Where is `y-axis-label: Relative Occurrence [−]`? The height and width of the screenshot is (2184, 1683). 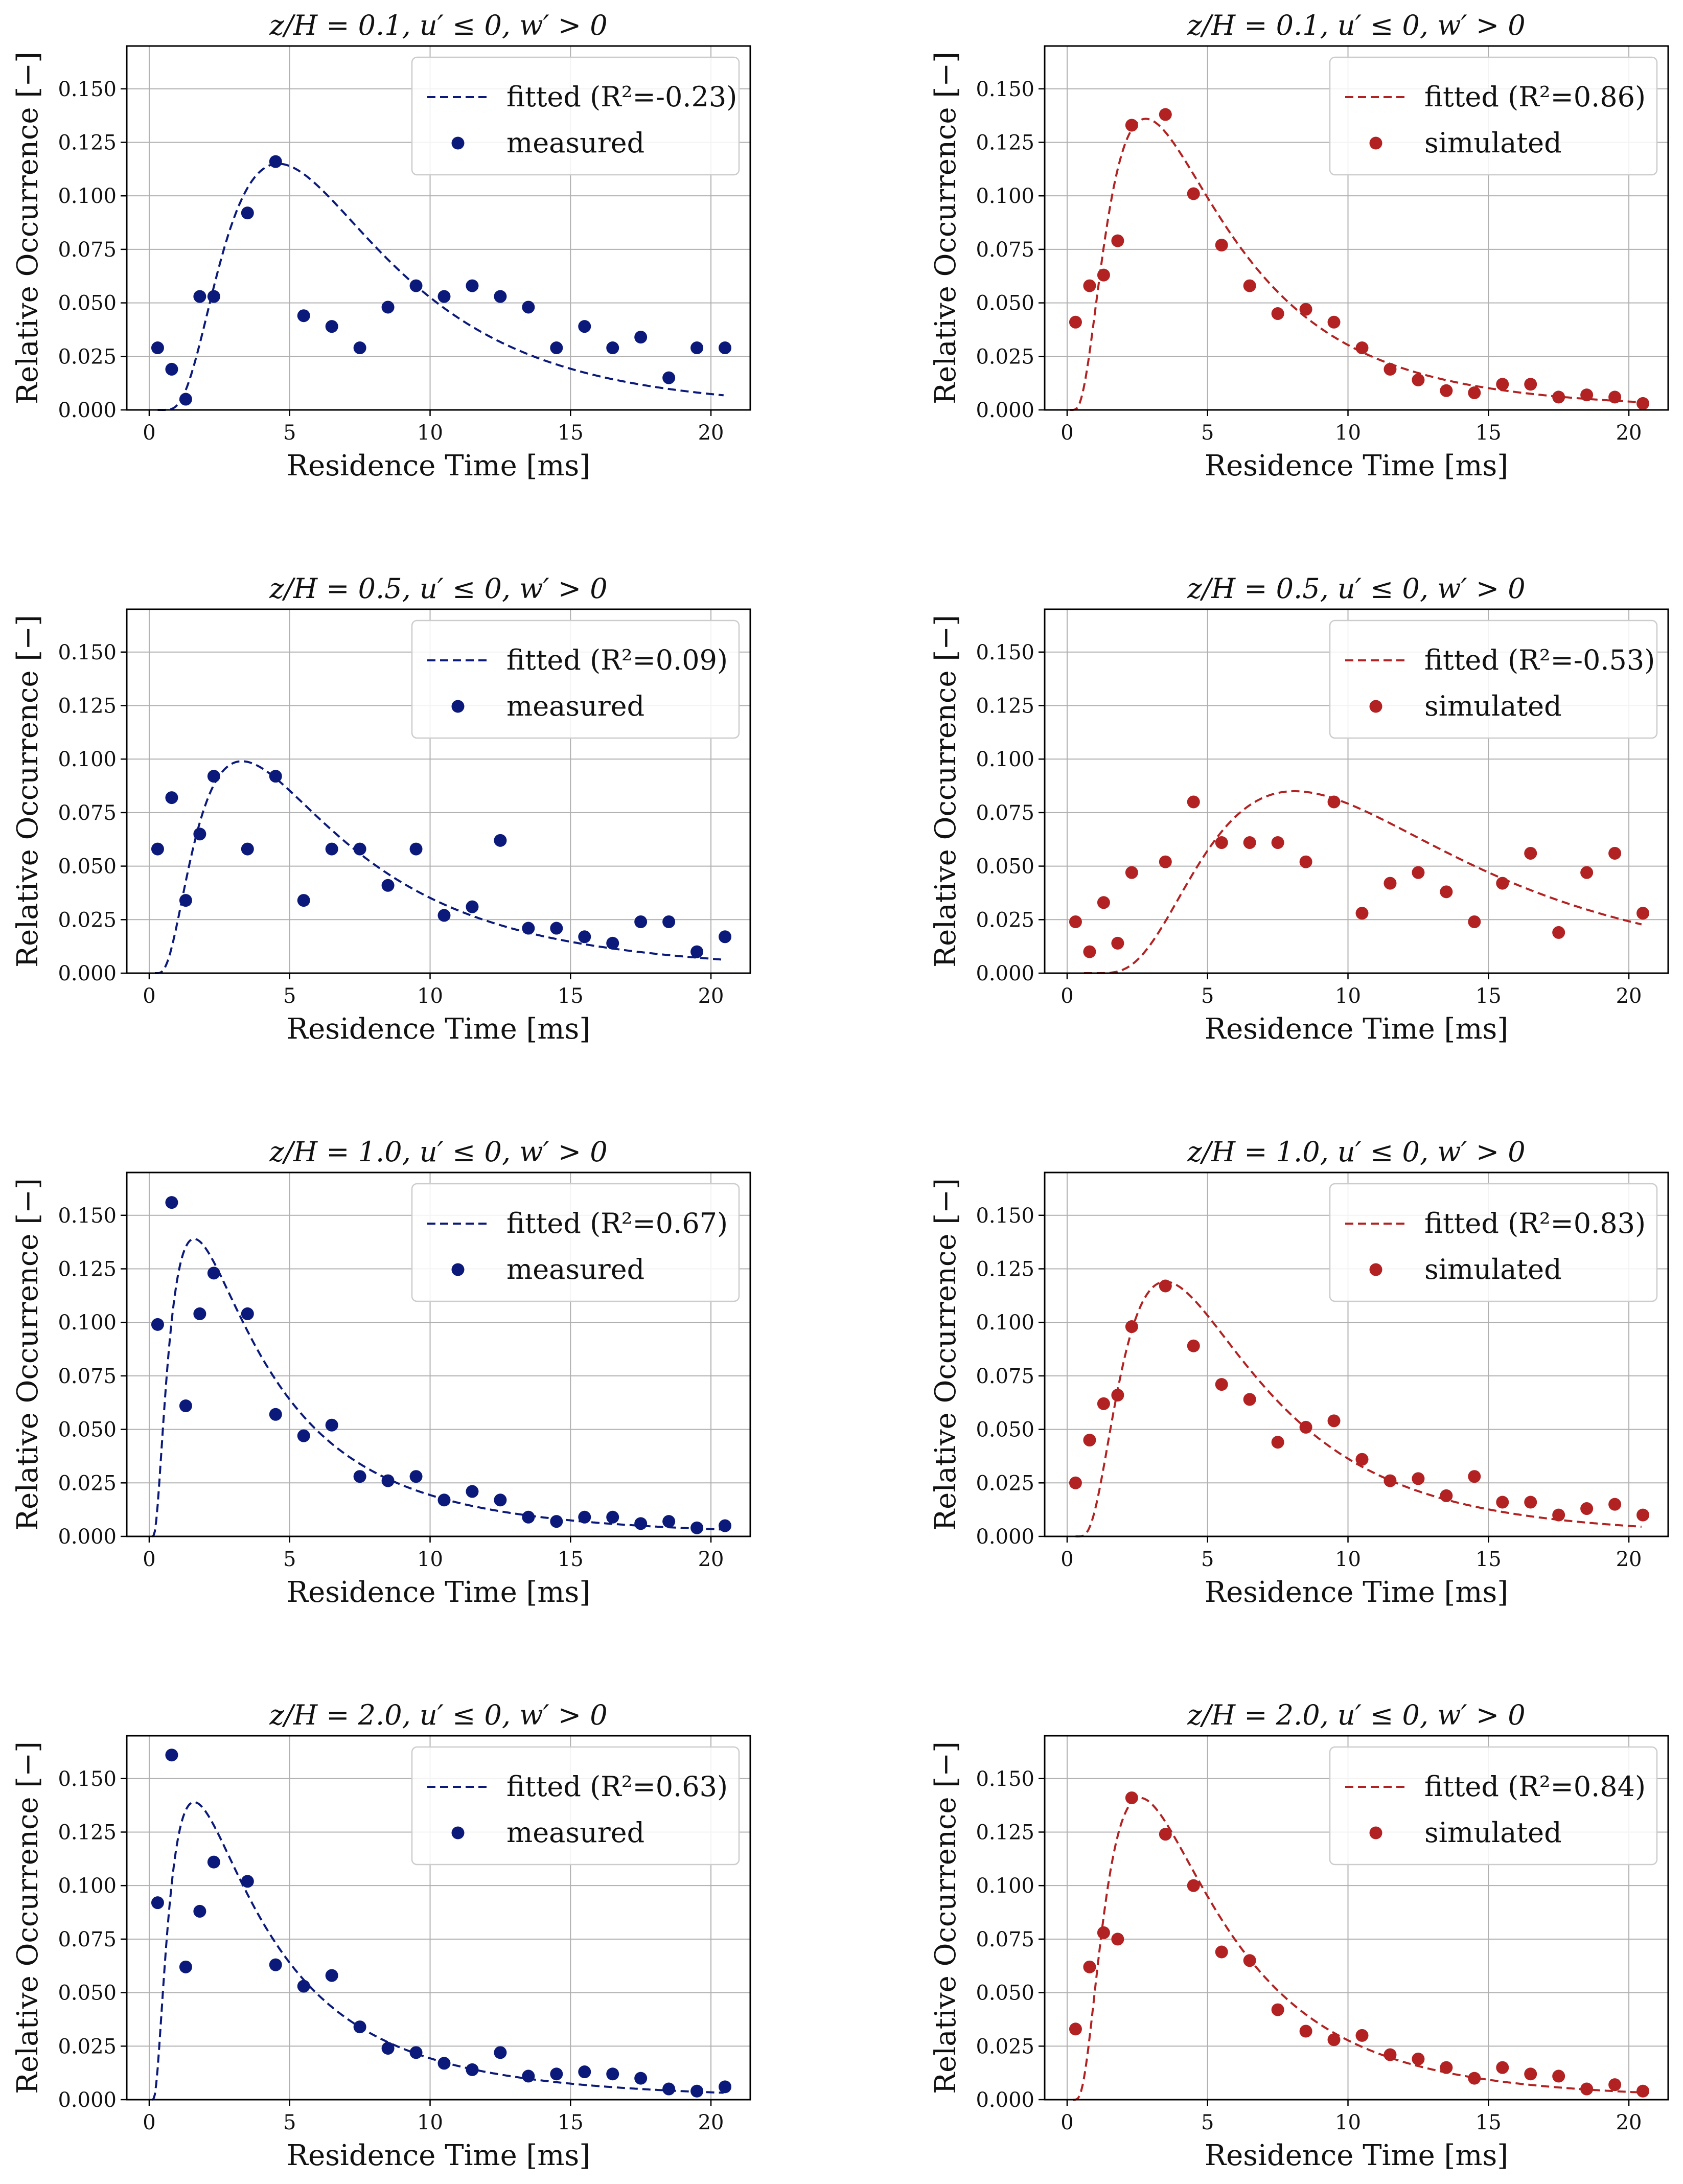 y-axis-label: Relative Occurrence [−] is located at coordinates (945, 228).